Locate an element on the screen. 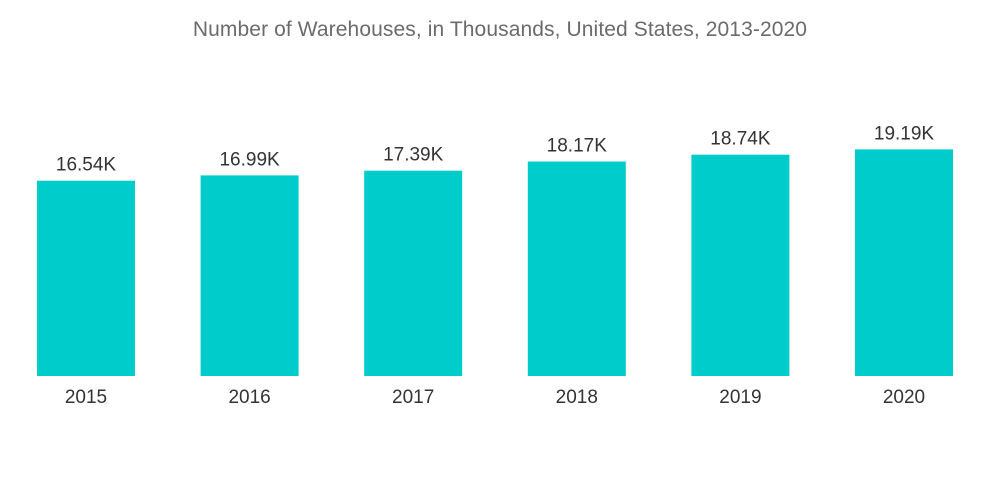 The height and width of the screenshot is (504, 1000). data-label-2017: 17.39K is located at coordinates (413, 155).